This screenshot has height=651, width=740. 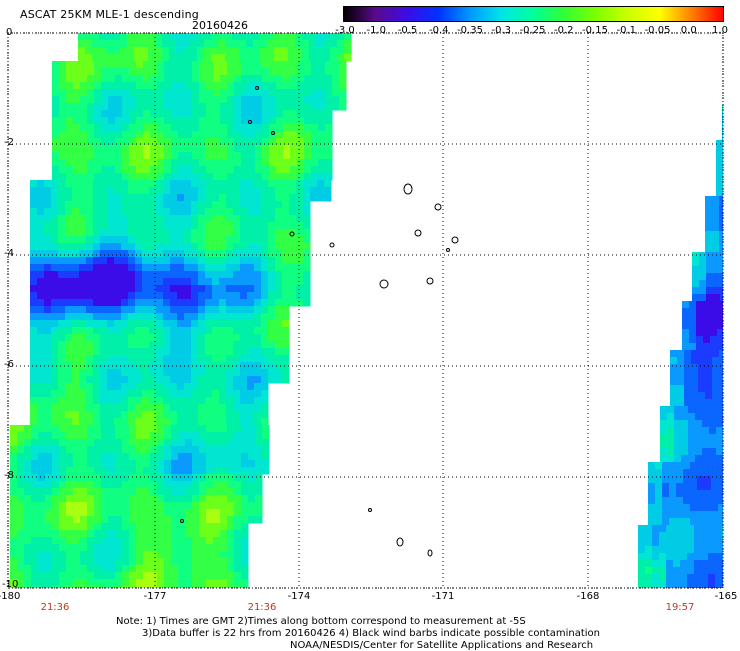 I want to click on colorbar-tick-label: -0.3, so click(x=501, y=30).